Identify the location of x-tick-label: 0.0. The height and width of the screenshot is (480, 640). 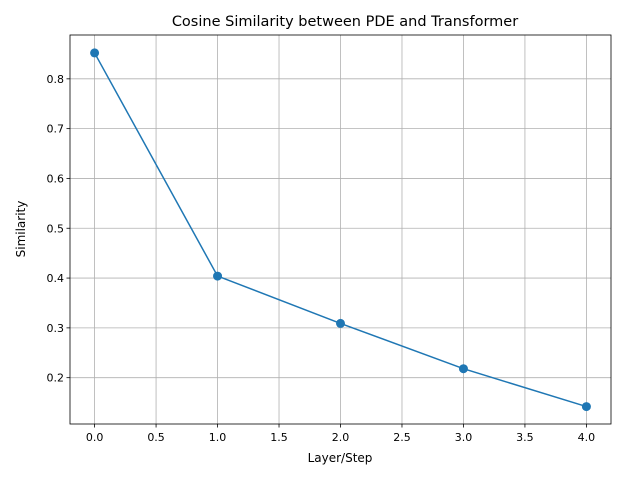
(95, 437).